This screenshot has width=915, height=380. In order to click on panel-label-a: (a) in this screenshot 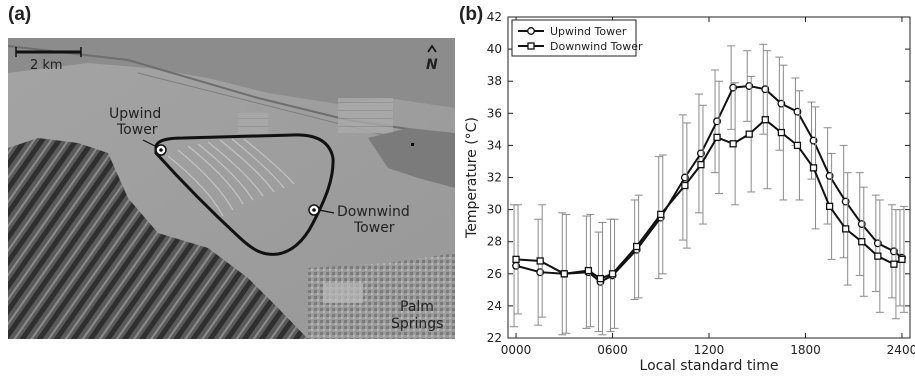, I will do `click(20, 14)`.